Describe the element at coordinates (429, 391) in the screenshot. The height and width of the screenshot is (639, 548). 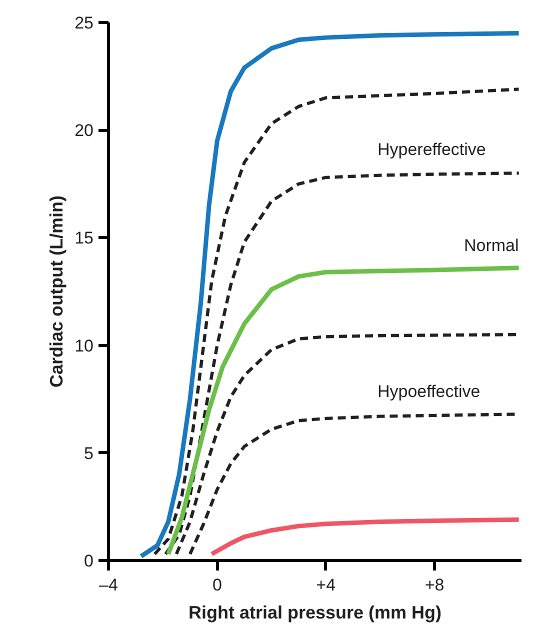
I see `annotation: Hypoeffective` at that location.